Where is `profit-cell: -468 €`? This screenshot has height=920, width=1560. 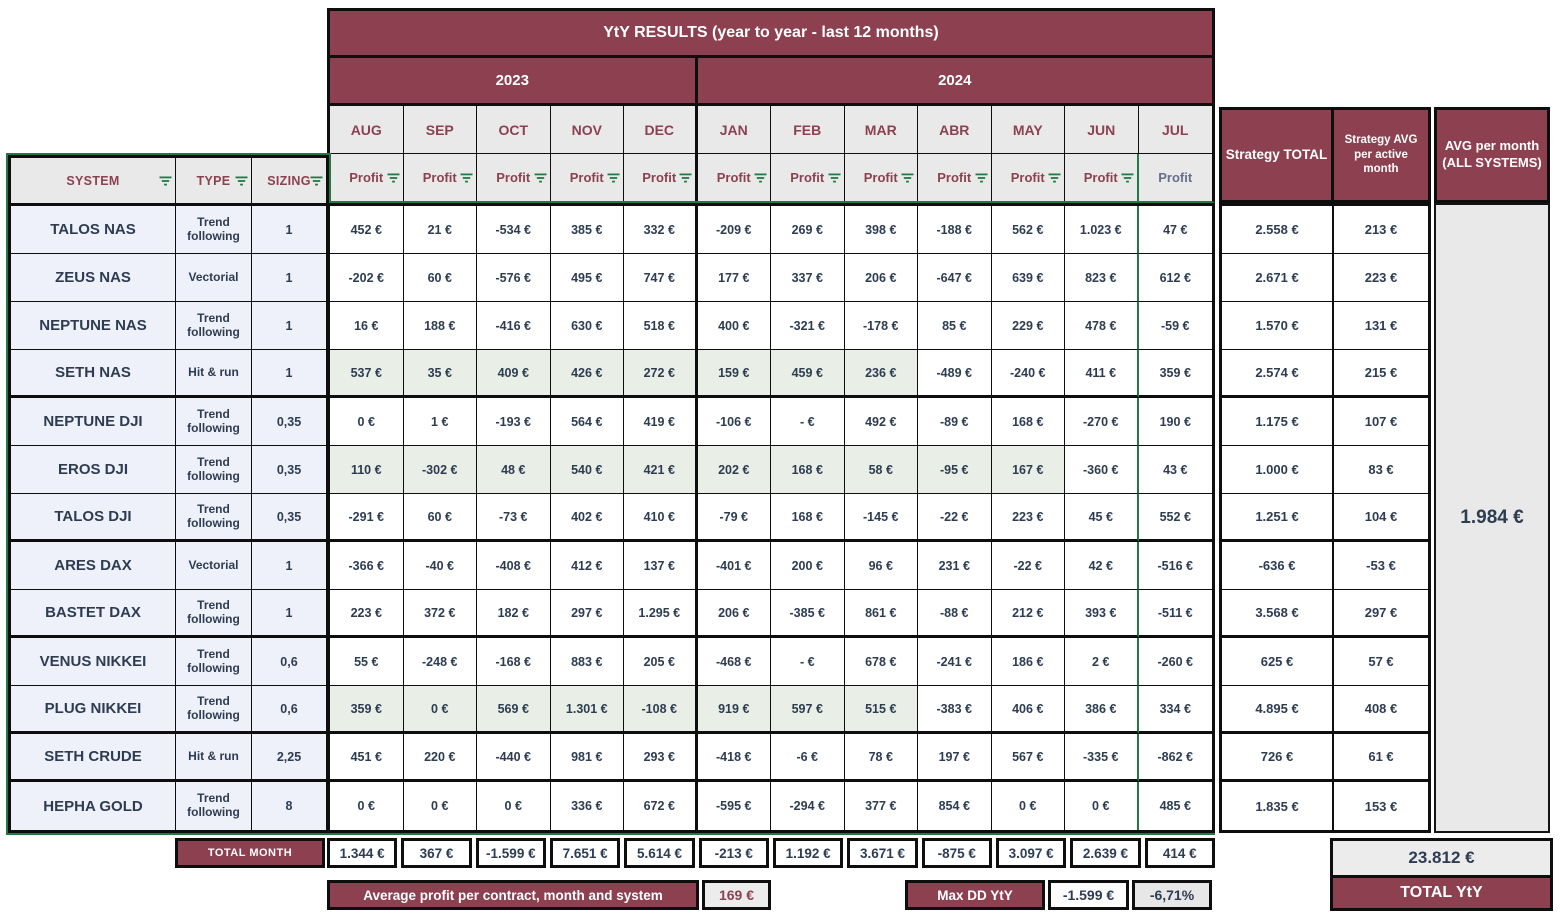 profit-cell: -468 € is located at coordinates (734, 662).